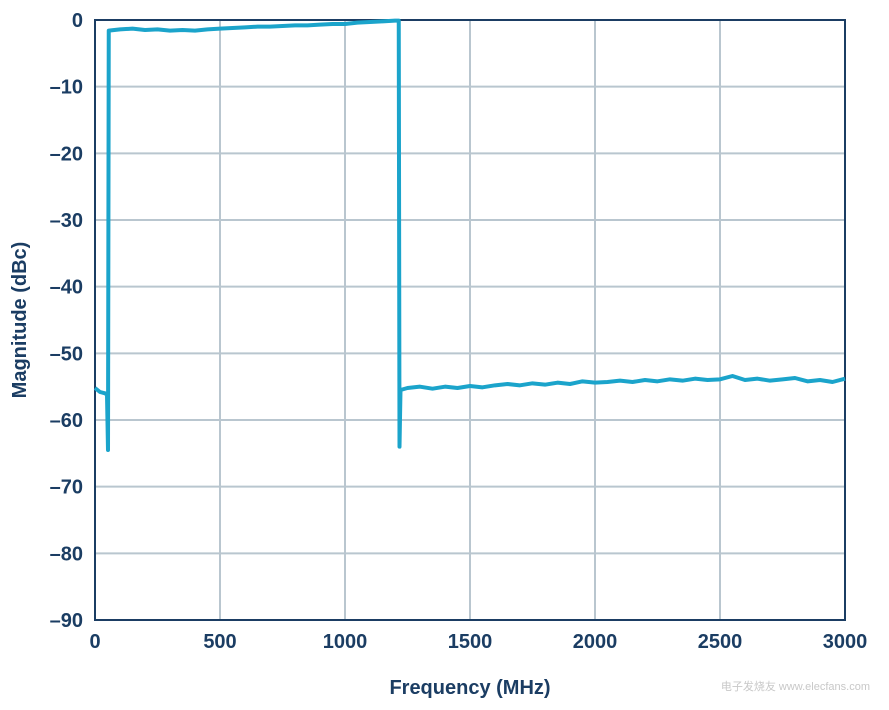 Image resolution: width=889 pixels, height=710 pixels. What do you see at coordinates (720, 642) in the screenshot?
I see `x-tick-label: 2500` at bounding box center [720, 642].